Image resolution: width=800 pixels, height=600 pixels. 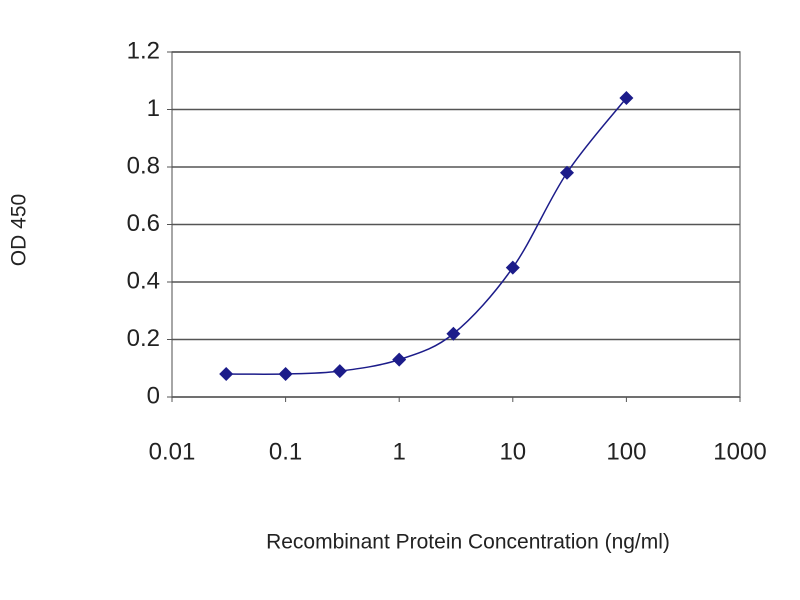 I want to click on y-tick-label: 1, so click(x=153, y=108).